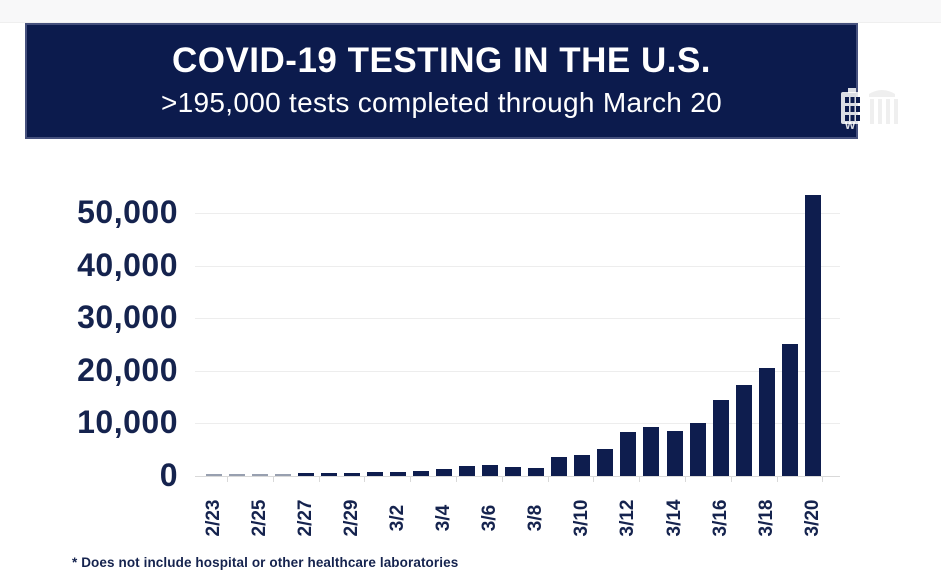 The image size is (941, 585). Describe the element at coordinates (397, 518) in the screenshot. I see `x-axis-label: 3/2` at that location.